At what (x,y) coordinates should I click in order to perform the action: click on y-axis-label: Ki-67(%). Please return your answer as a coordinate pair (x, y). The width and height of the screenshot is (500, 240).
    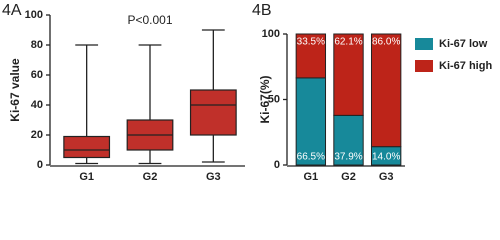
    Looking at the image, I should click on (265, 99).